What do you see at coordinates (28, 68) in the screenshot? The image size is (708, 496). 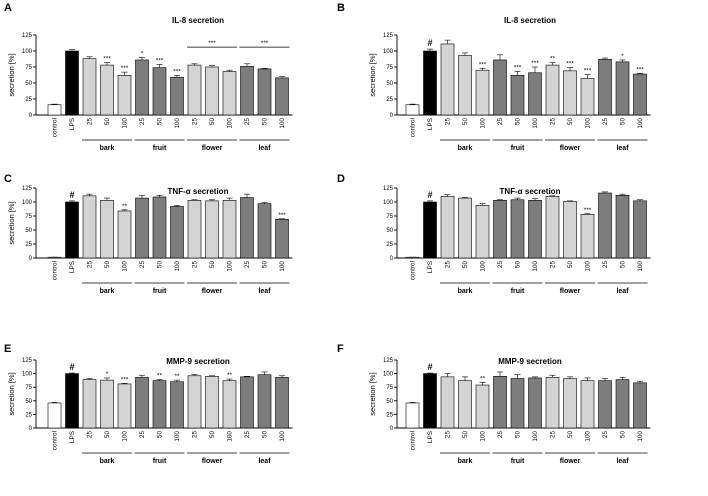 I see `y-tick-label: 75` at bounding box center [28, 68].